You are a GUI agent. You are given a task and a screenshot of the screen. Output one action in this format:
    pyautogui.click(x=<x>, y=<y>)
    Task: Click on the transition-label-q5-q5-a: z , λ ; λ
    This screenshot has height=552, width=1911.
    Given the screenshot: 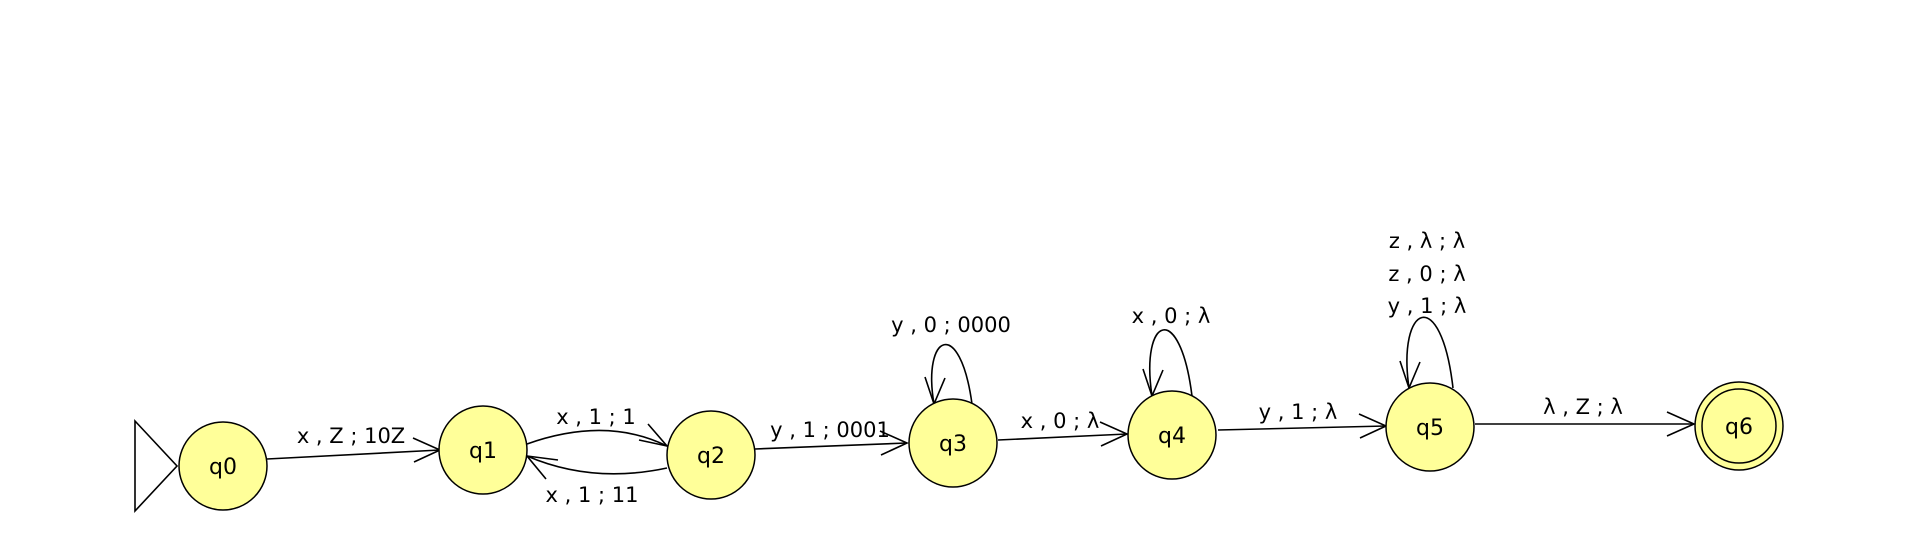 What is the action you would take?
    pyautogui.click(x=1427, y=241)
    